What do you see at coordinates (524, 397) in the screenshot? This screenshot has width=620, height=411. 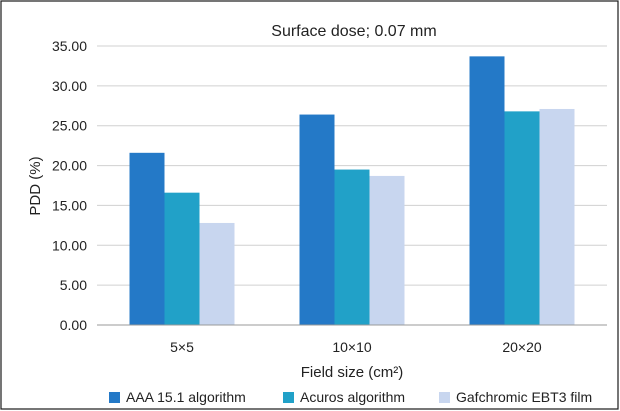 I see `legend-label: Gafchromic EBT3 film` at bounding box center [524, 397].